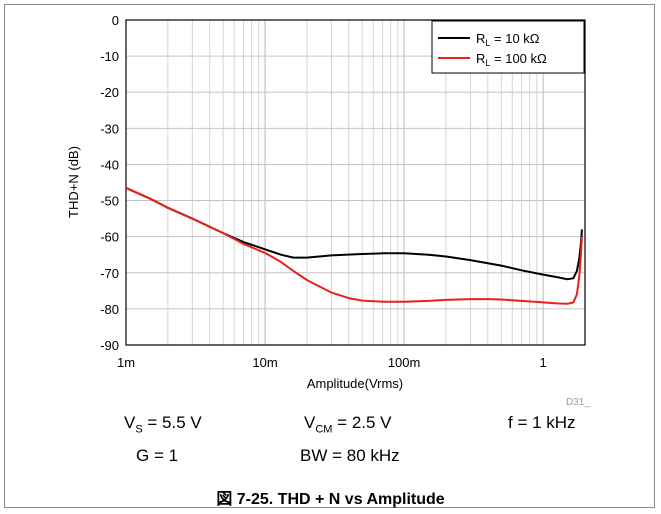 This screenshot has width=661, height=514. I want to click on y-tick-label: -10, so click(109, 56).